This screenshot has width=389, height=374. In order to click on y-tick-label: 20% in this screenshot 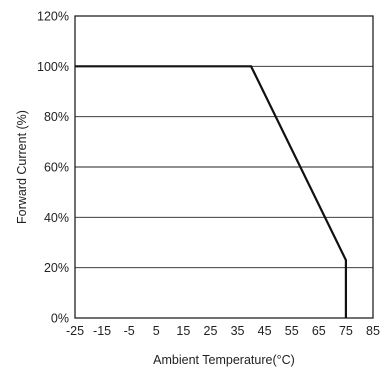, I will do `click(56, 268)`.